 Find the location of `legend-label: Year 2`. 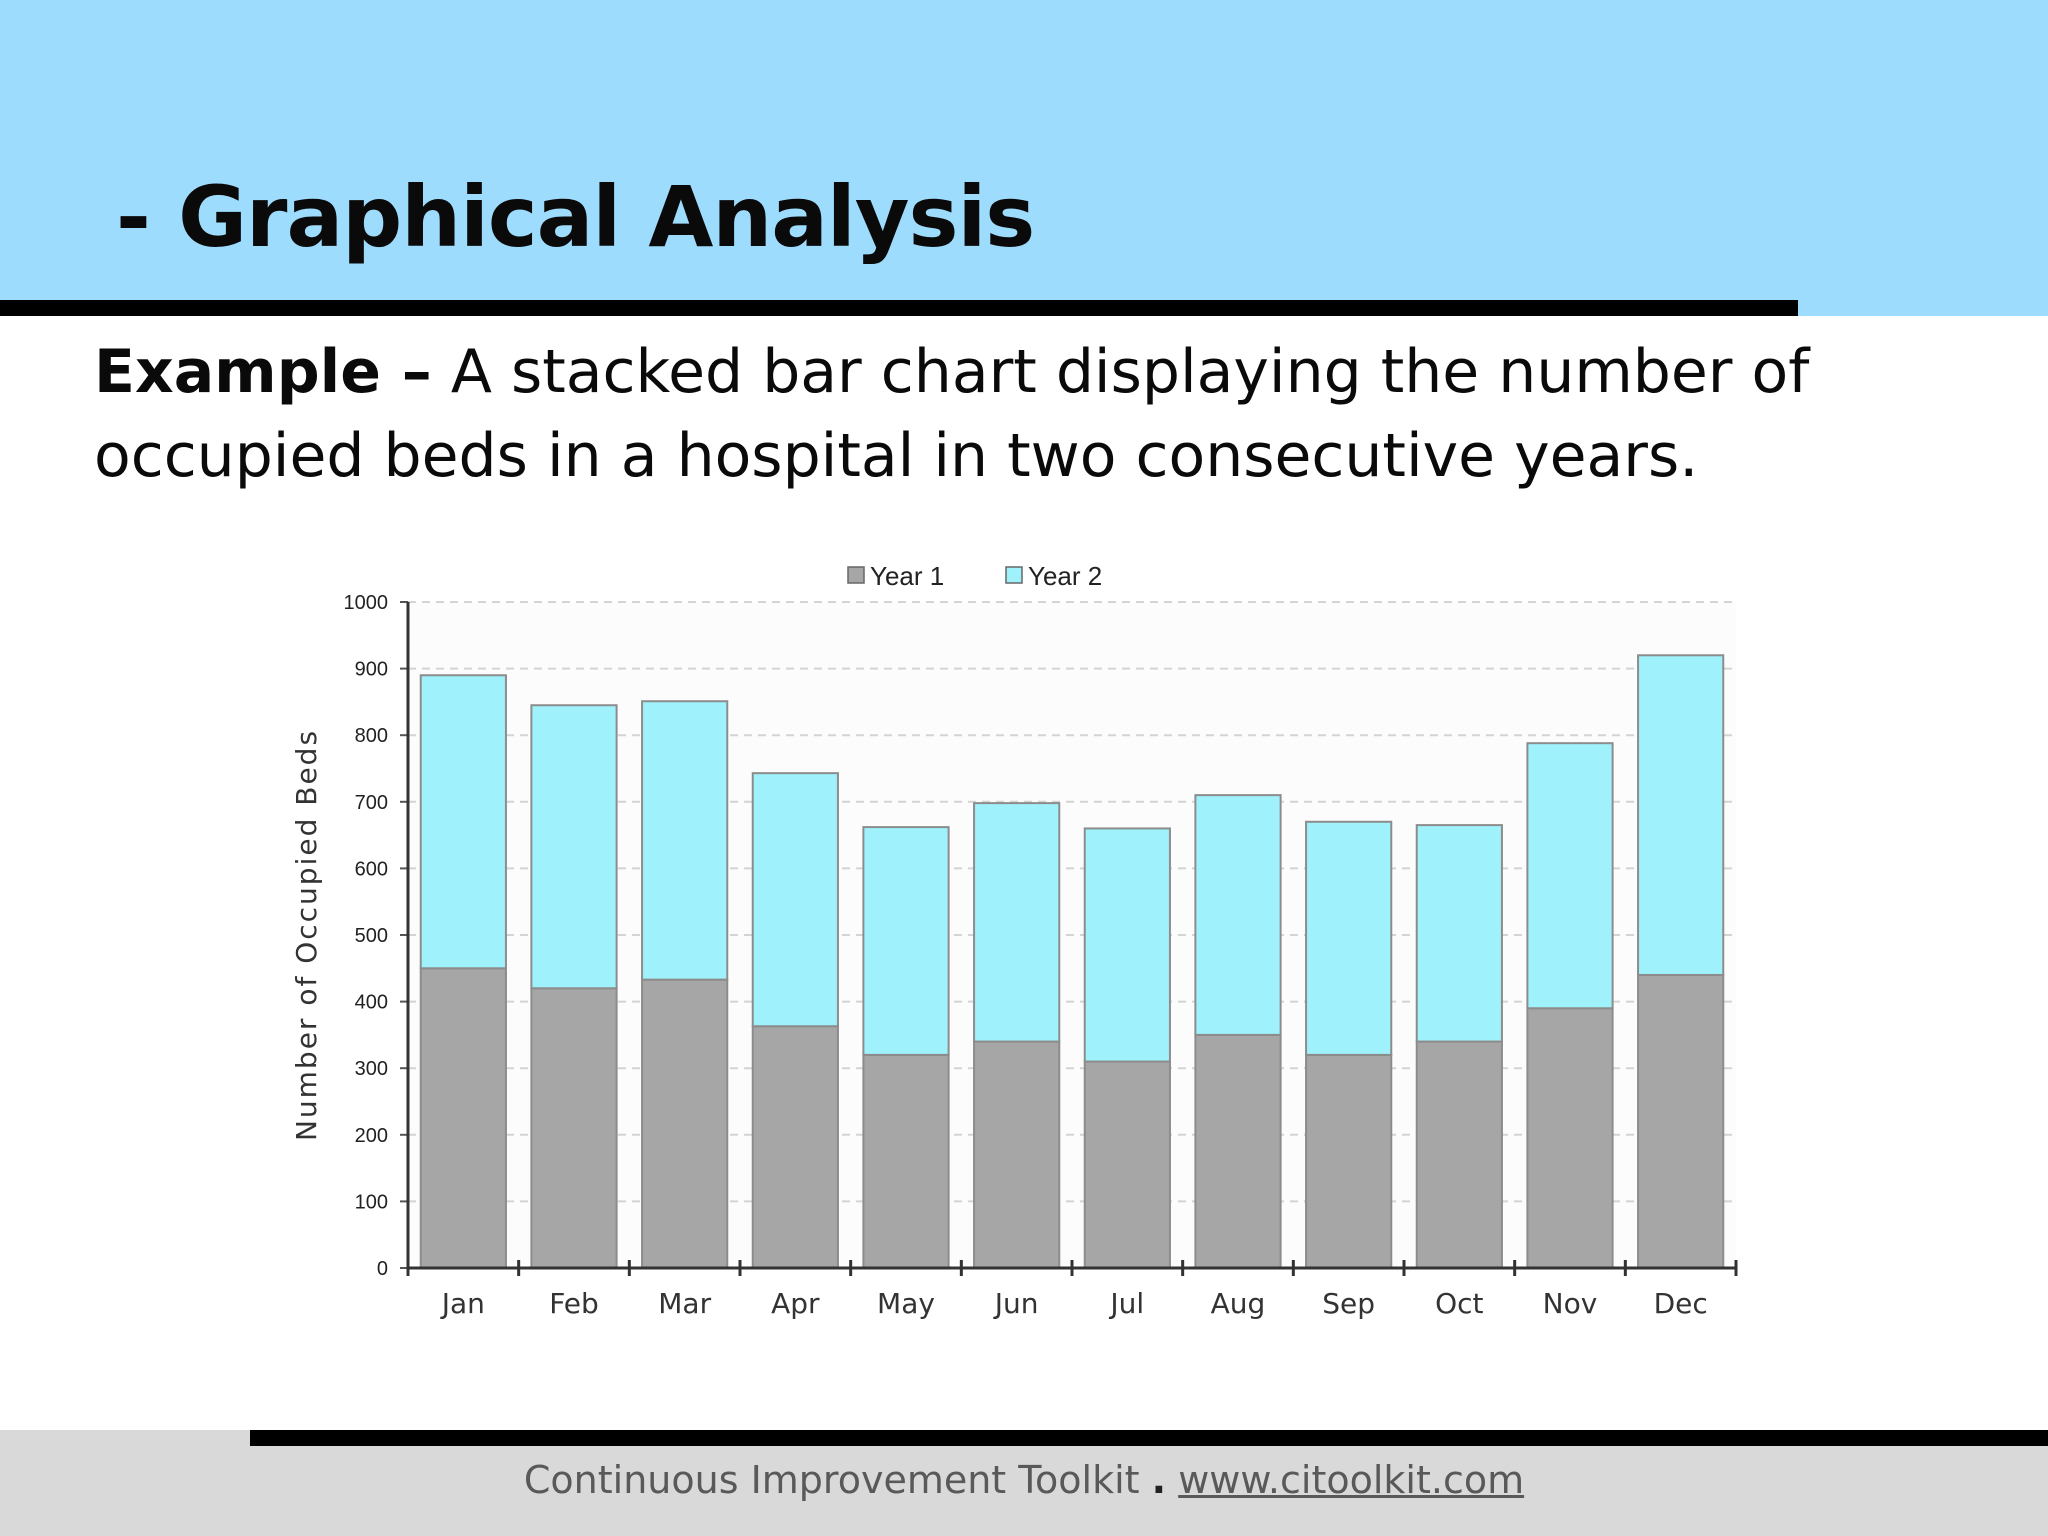

legend-label: Year 2 is located at coordinates (1065, 576).